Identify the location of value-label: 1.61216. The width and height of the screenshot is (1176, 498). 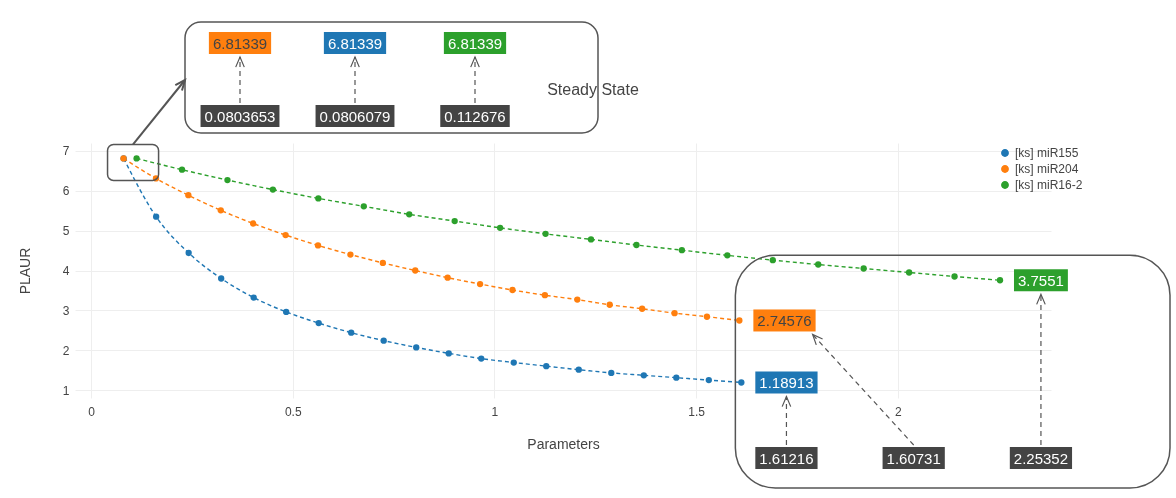
(786, 458).